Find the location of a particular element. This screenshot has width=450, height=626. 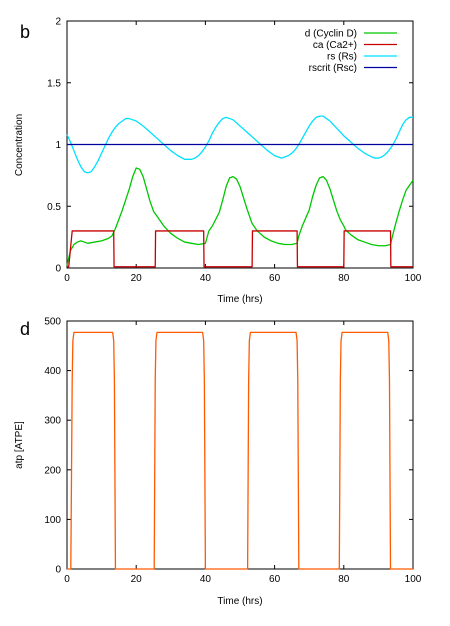

panel-label-b: b is located at coordinates (25, 32).